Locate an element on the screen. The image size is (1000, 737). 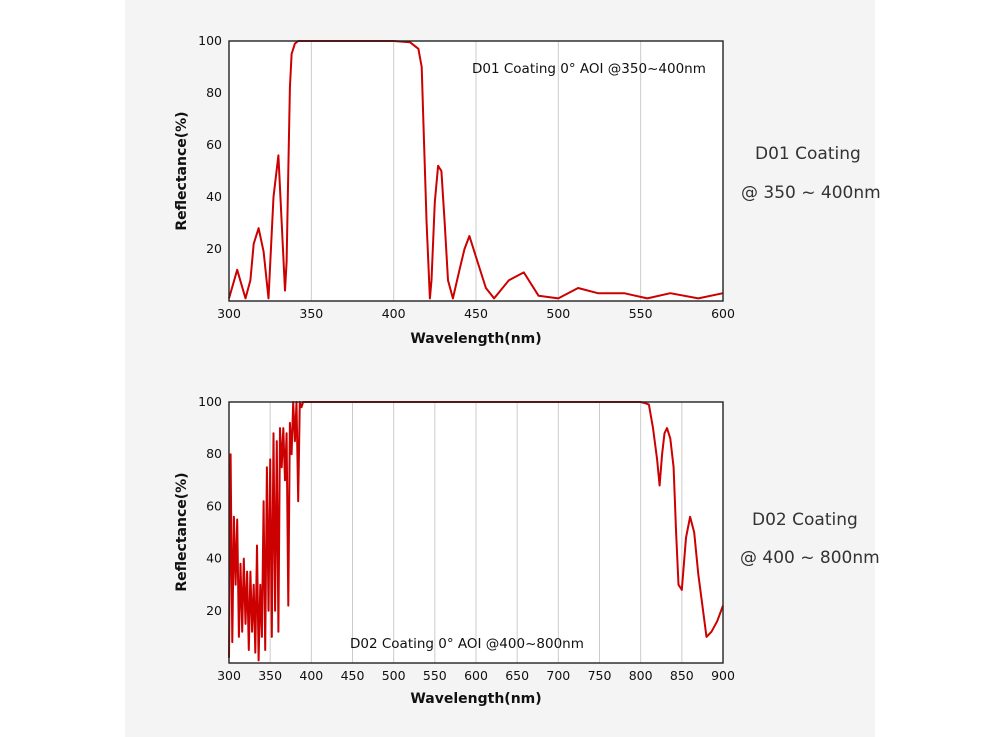
chart-annotation: D02 Coating 0° AOI @400~800nm is located at coordinates (467, 644).